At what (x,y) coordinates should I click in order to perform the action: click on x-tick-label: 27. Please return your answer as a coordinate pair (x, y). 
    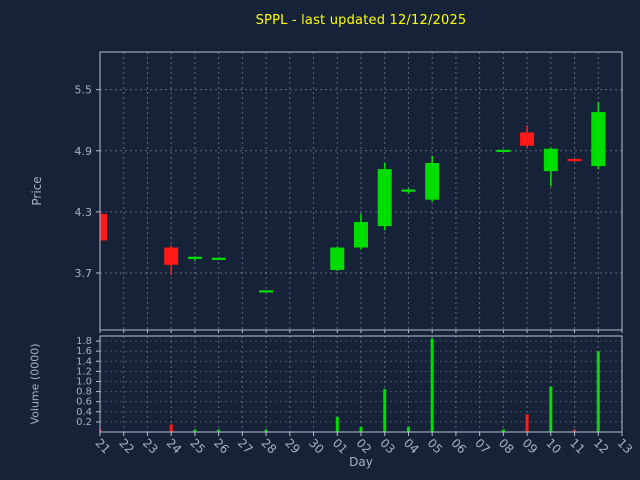
    Looking at the image, I should click on (245, 446).